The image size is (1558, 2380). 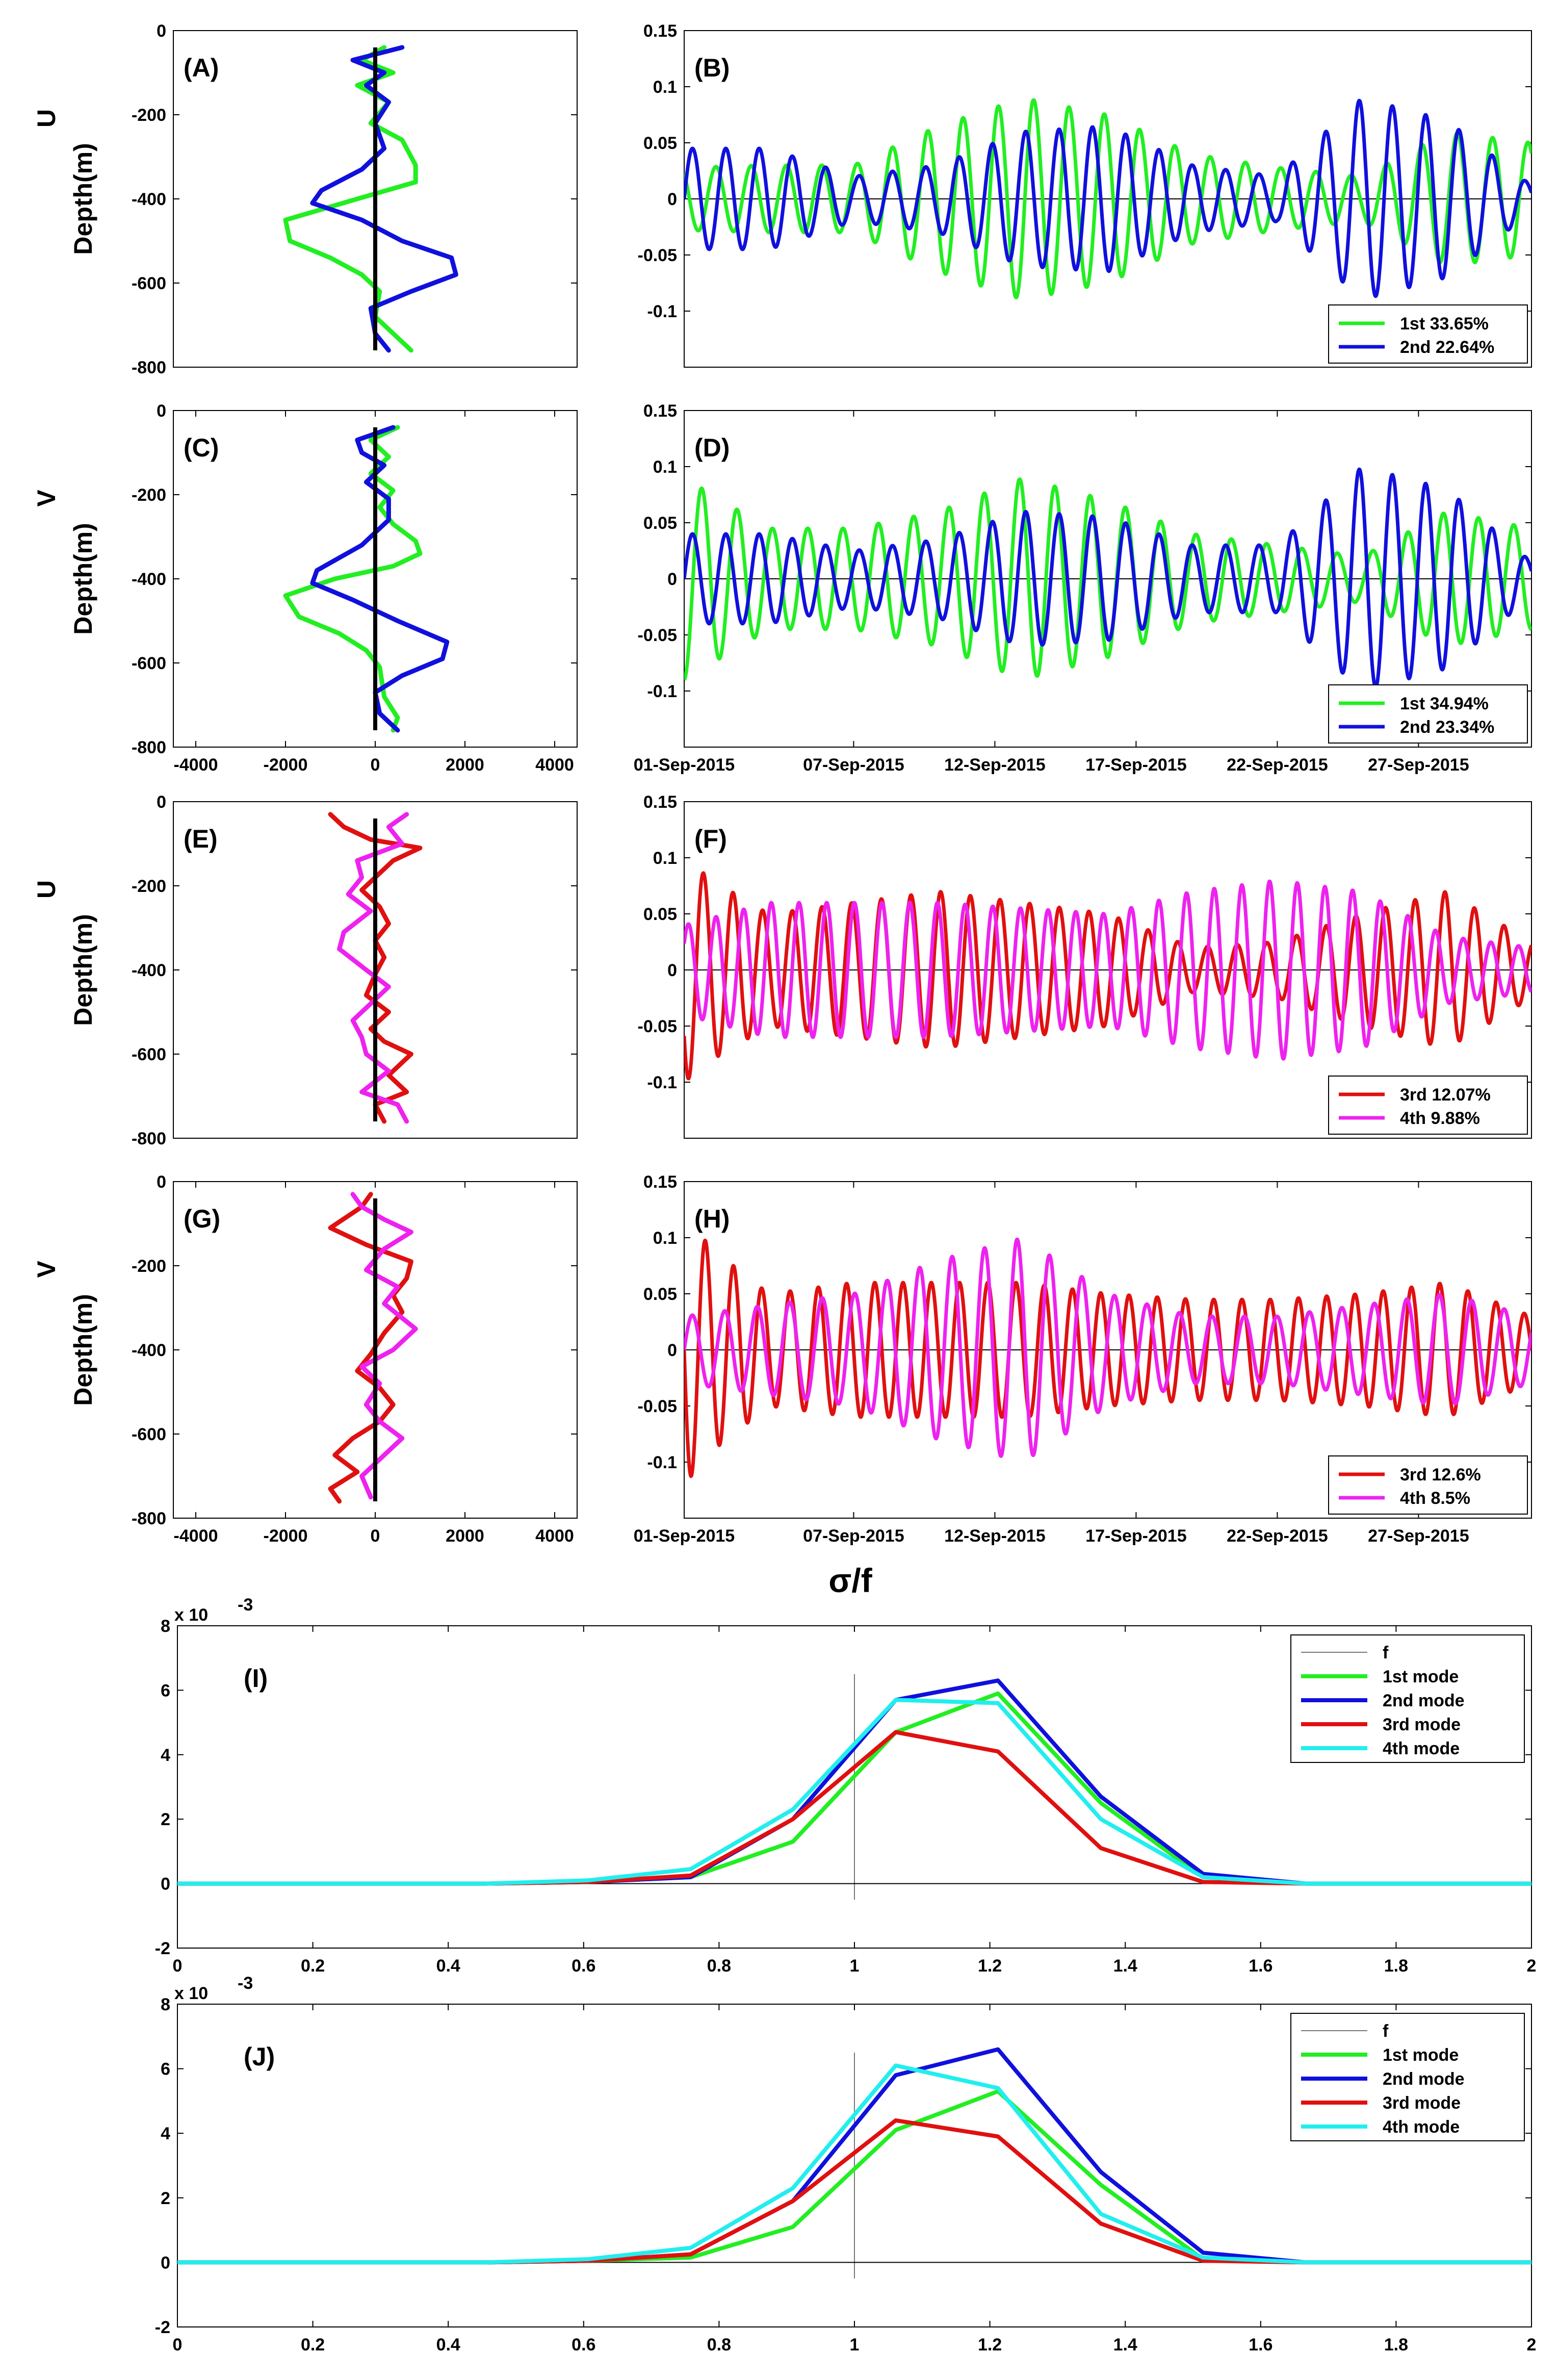 What do you see at coordinates (1447, 347) in the screenshot?
I see `legend-entry: 2nd 22.64%` at bounding box center [1447, 347].